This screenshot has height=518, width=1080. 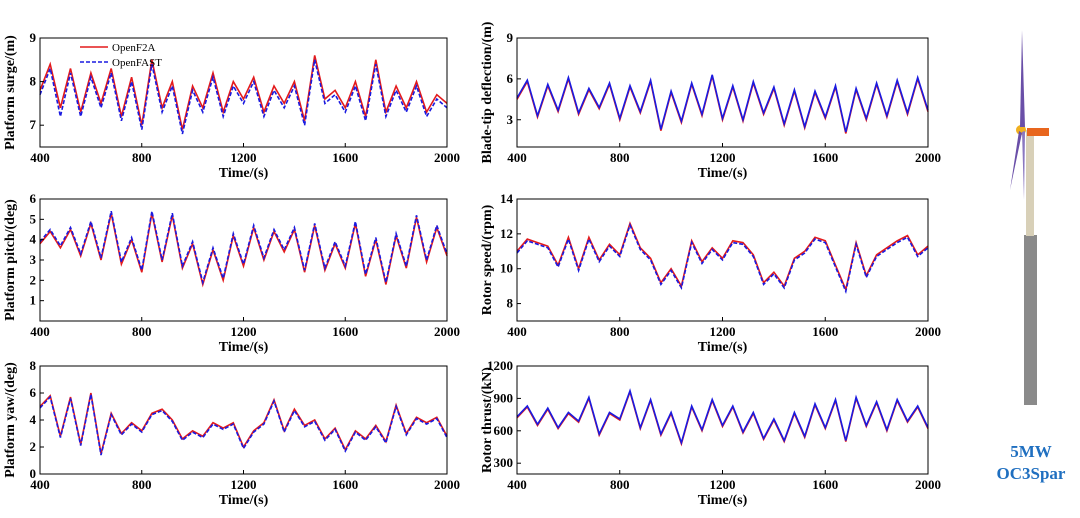 What do you see at coordinates (504, 397) in the screenshot?
I see `y-tick-label: 900` at bounding box center [504, 397].